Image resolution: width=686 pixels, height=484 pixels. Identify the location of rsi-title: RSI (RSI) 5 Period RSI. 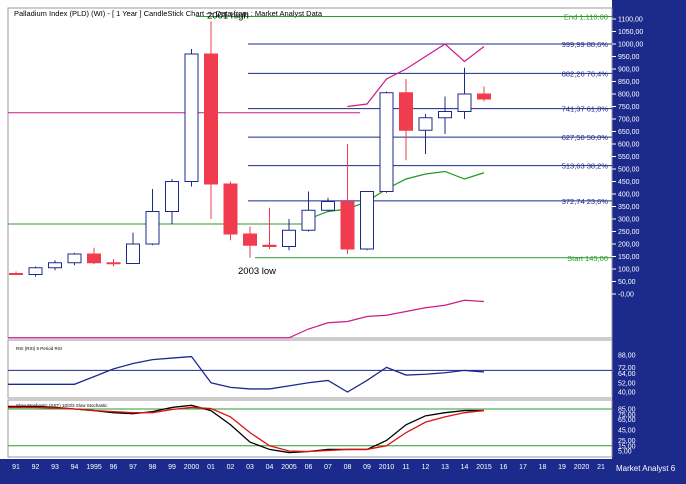
(39, 348).